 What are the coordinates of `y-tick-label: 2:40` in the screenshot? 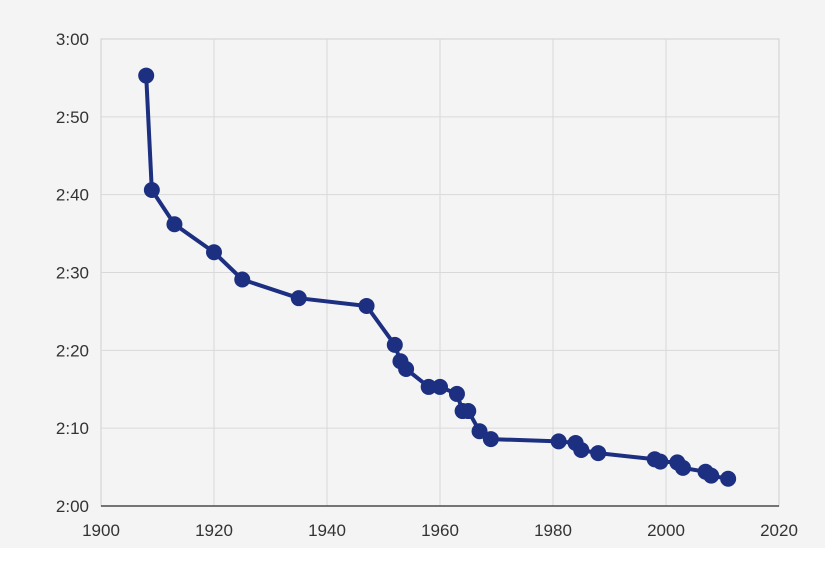 It's located at (72, 195).